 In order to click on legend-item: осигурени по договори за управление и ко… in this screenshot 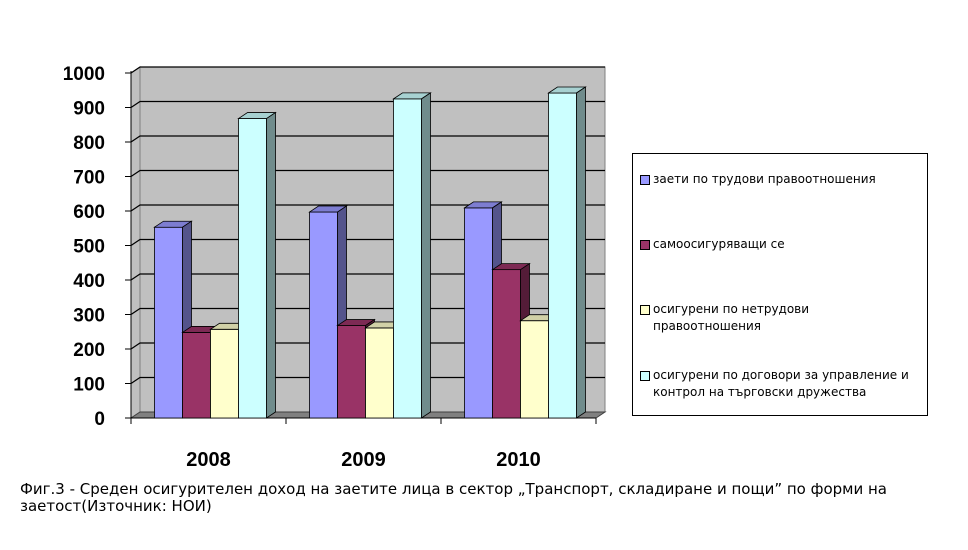, I will do `click(782, 384)`.